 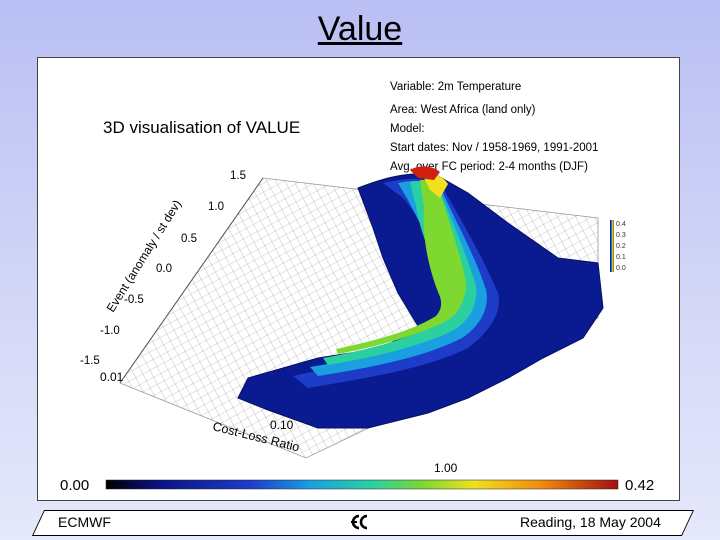 What do you see at coordinates (621, 268) in the screenshot?
I see `mini-scale-0.0: 0.0` at bounding box center [621, 268].